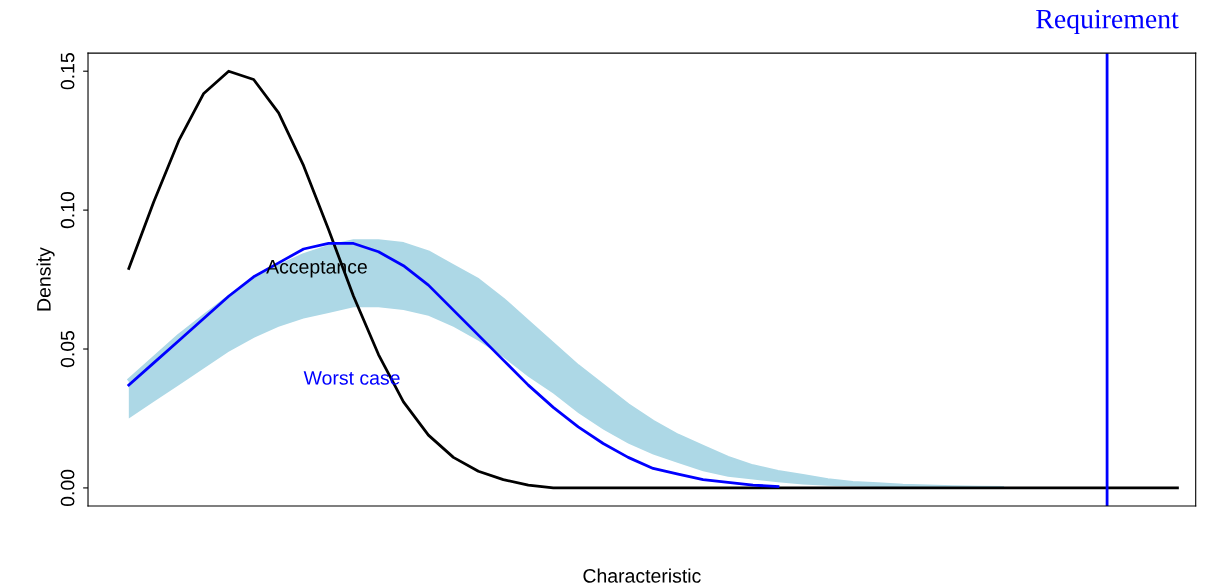  Describe the element at coordinates (67, 210) in the screenshot. I see `y-tick-label: 0.10` at that location.